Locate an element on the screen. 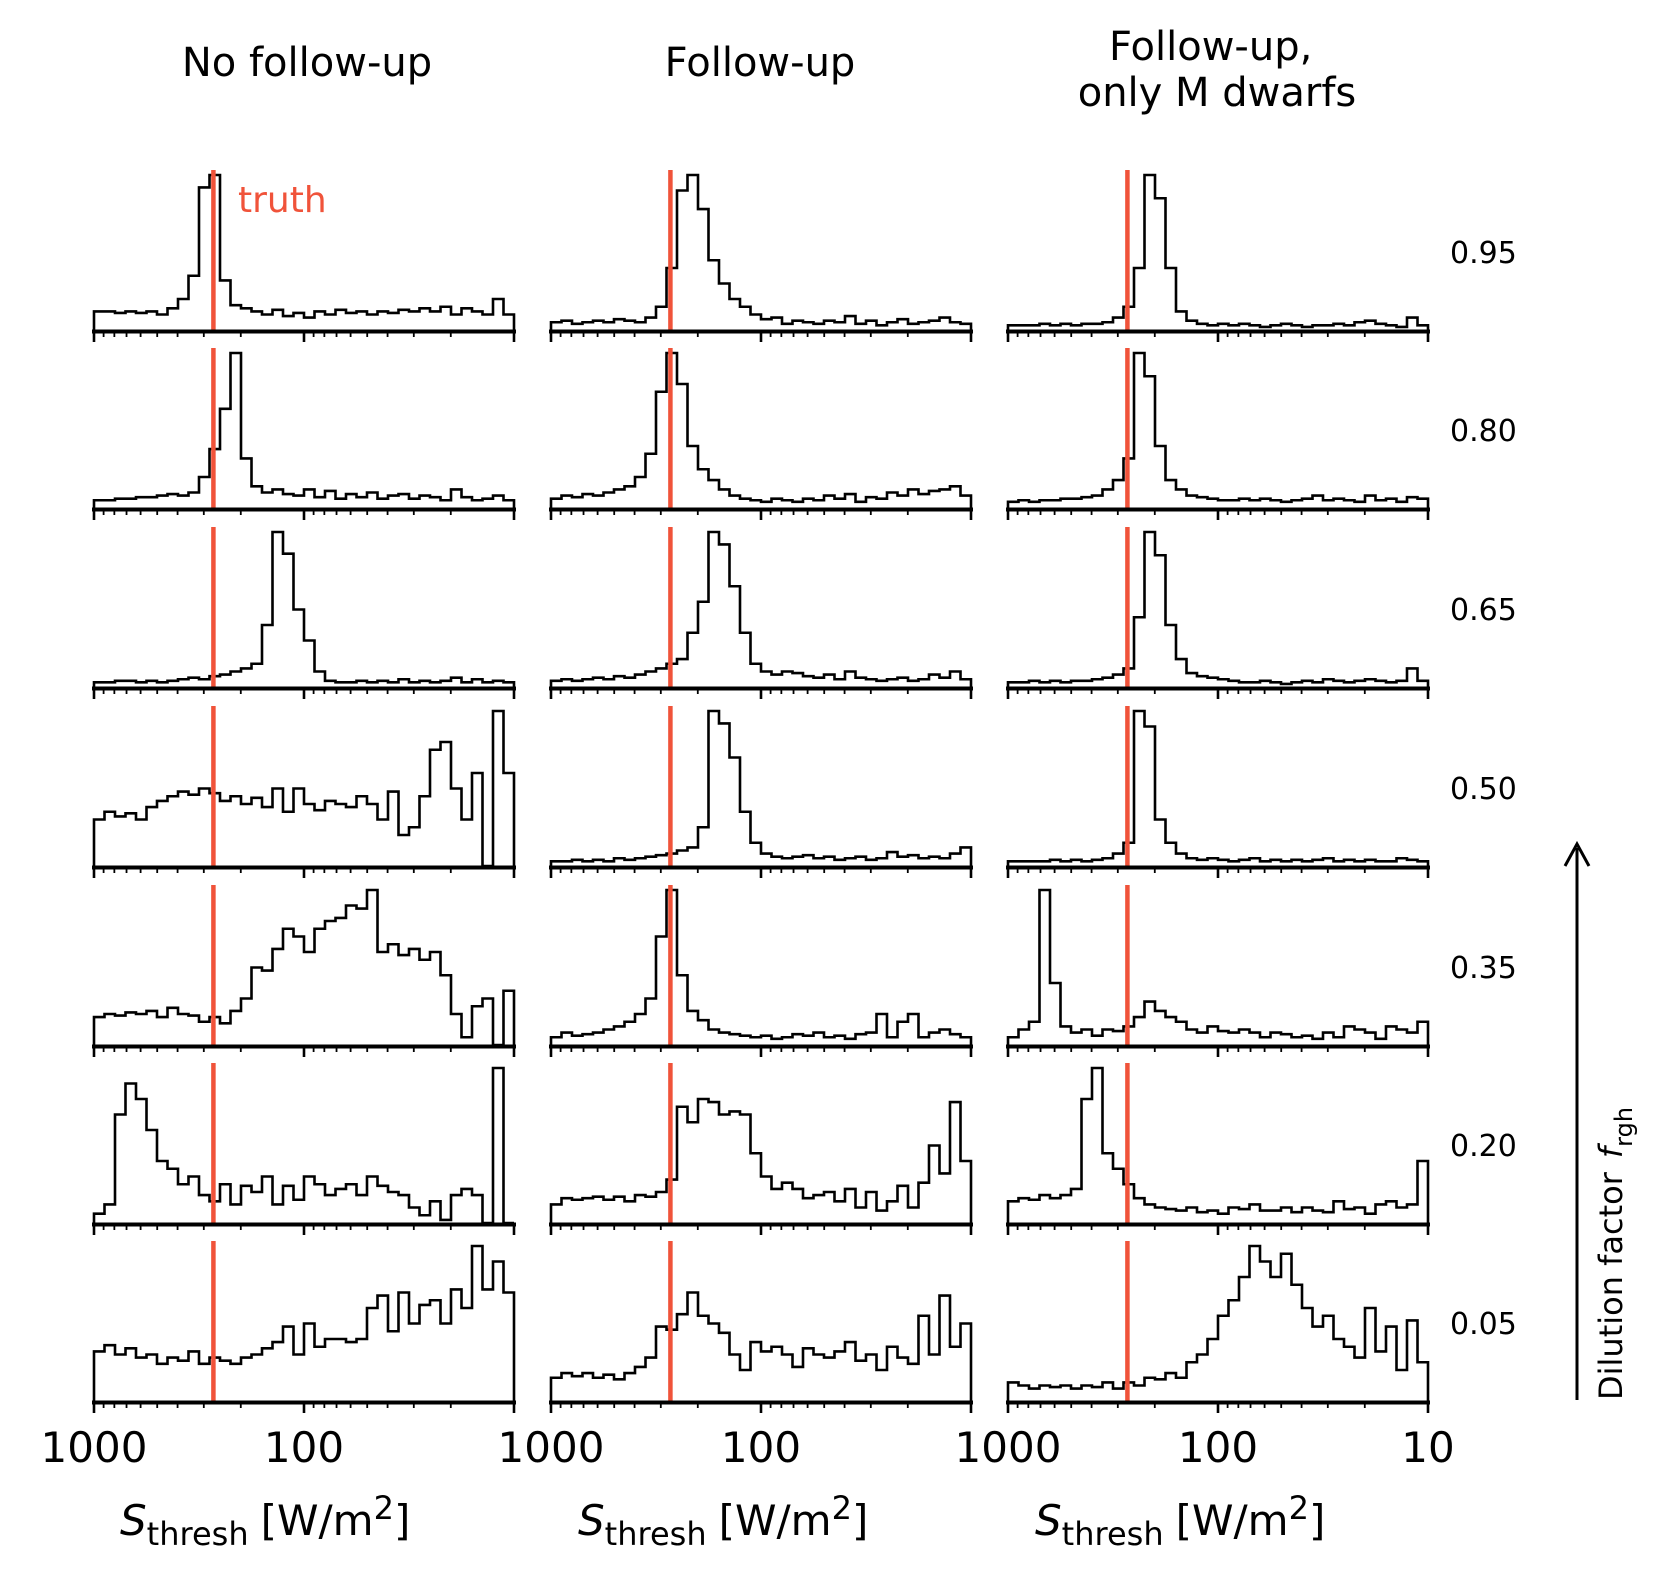 The width and height of the screenshot is (1660, 1573). row-label-0.20: 0.20 is located at coordinates (1483, 1146).